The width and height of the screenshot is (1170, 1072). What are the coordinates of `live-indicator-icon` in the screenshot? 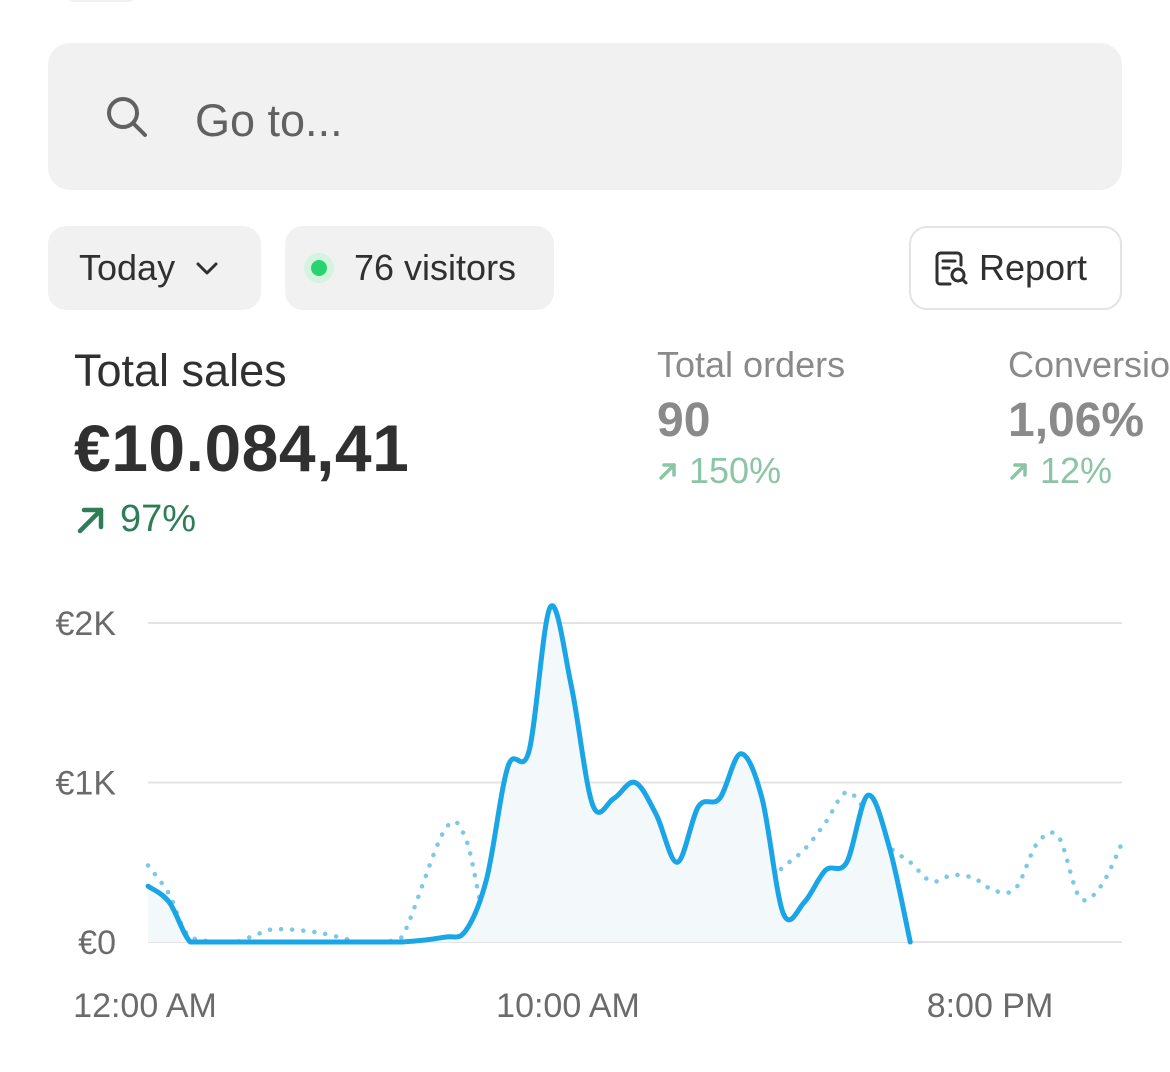 It's located at (319, 268).